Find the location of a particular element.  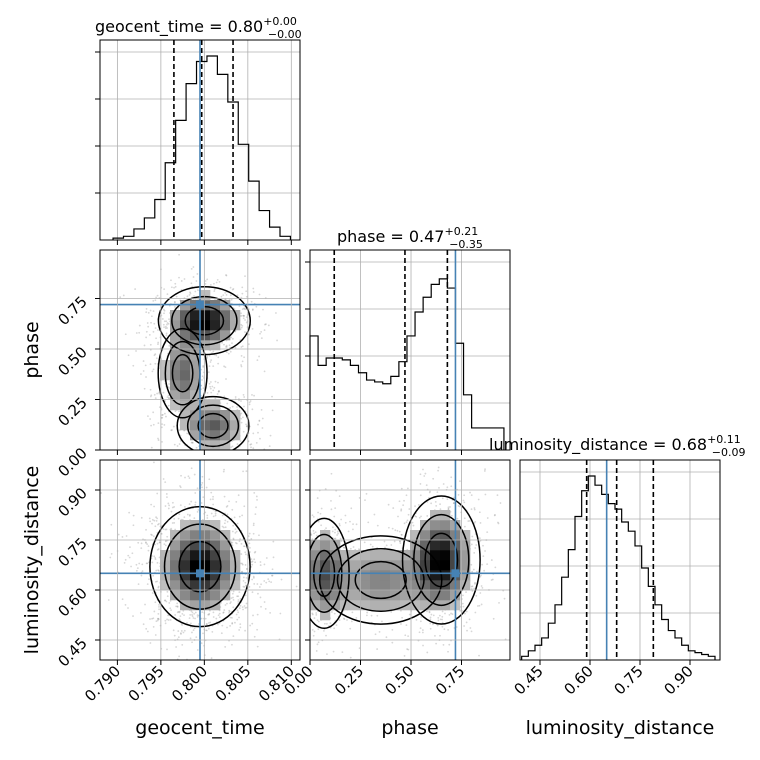

y-tick-label: 0.75 is located at coordinates (72, 311).